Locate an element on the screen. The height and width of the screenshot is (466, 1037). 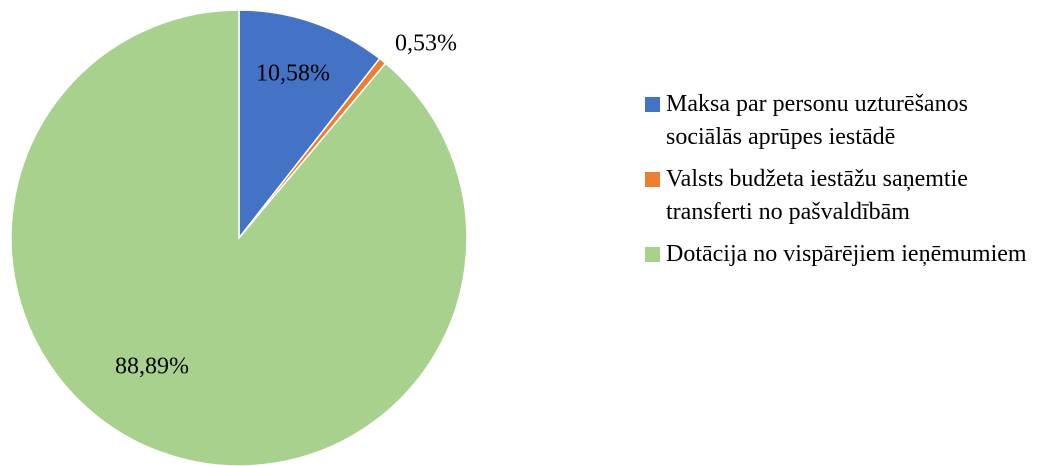
legend-label: Dotācija no vispārējiem ieņēmumiem is located at coordinates (846, 254).